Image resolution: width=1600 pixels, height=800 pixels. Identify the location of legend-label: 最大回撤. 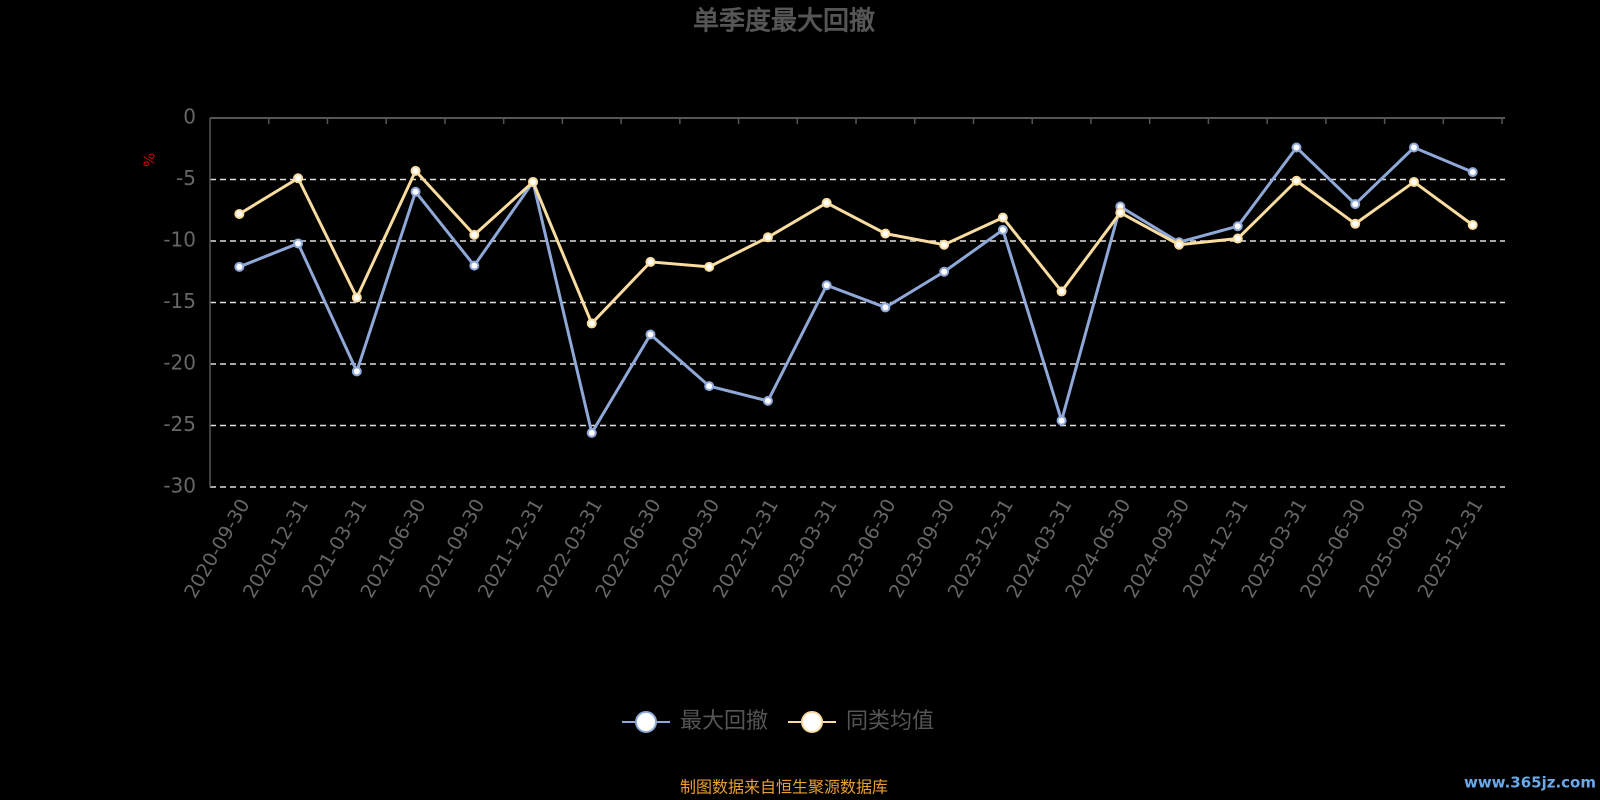
(724, 721).